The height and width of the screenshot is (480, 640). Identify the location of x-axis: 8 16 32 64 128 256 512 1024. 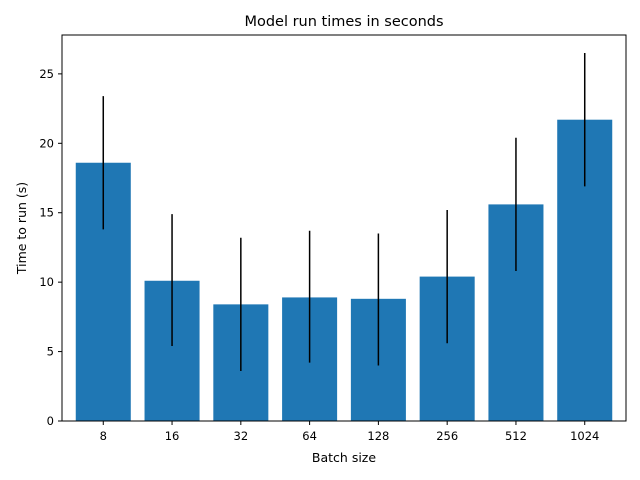
(349, 432).